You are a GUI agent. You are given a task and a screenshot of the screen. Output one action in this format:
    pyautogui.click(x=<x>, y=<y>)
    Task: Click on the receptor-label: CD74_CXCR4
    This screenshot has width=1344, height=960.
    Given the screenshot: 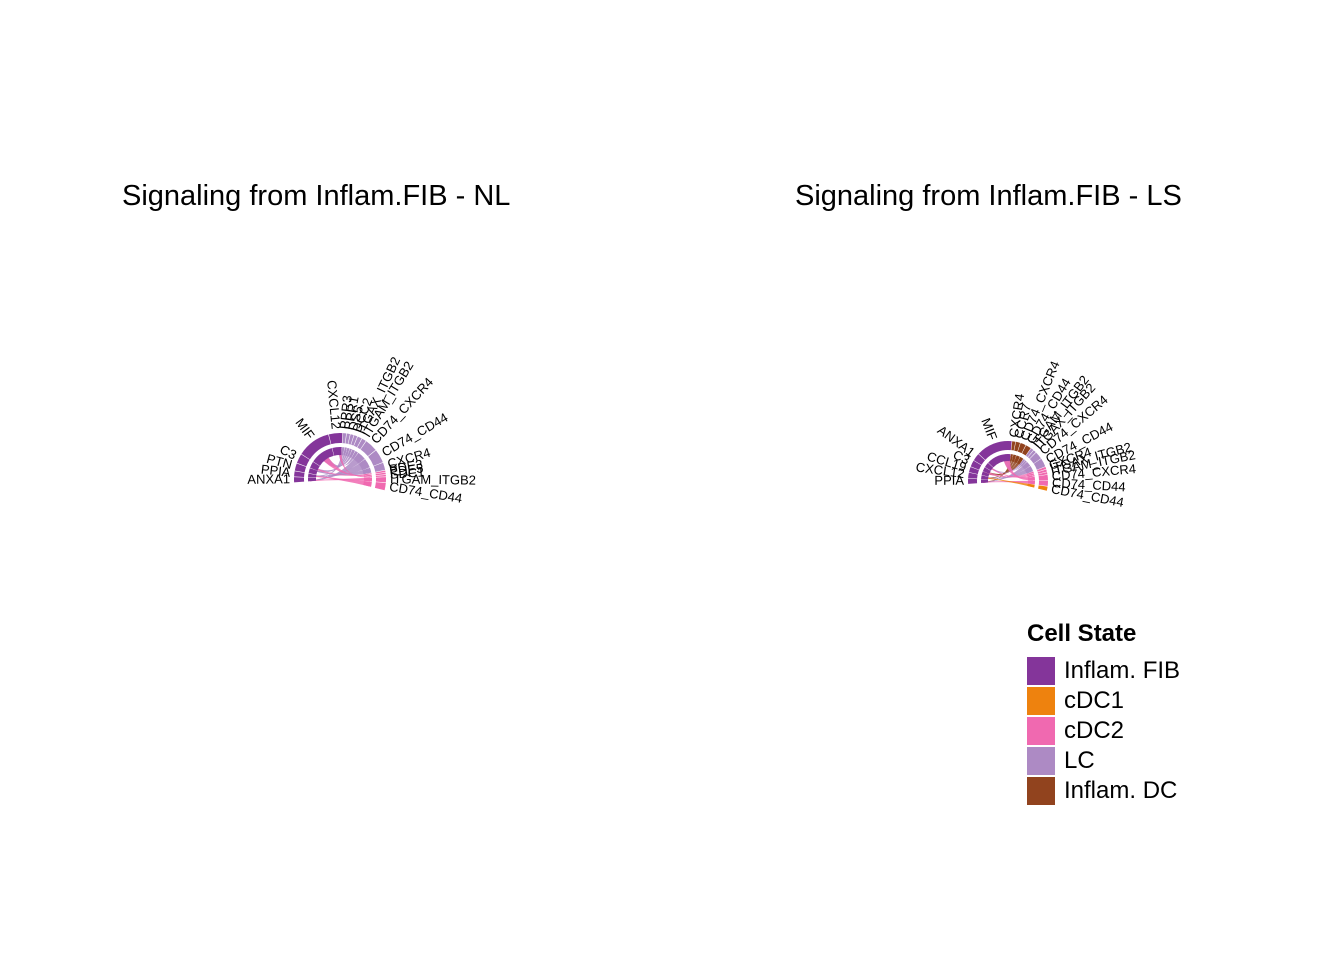 What is the action you would take?
    pyautogui.click(x=1094, y=472)
    